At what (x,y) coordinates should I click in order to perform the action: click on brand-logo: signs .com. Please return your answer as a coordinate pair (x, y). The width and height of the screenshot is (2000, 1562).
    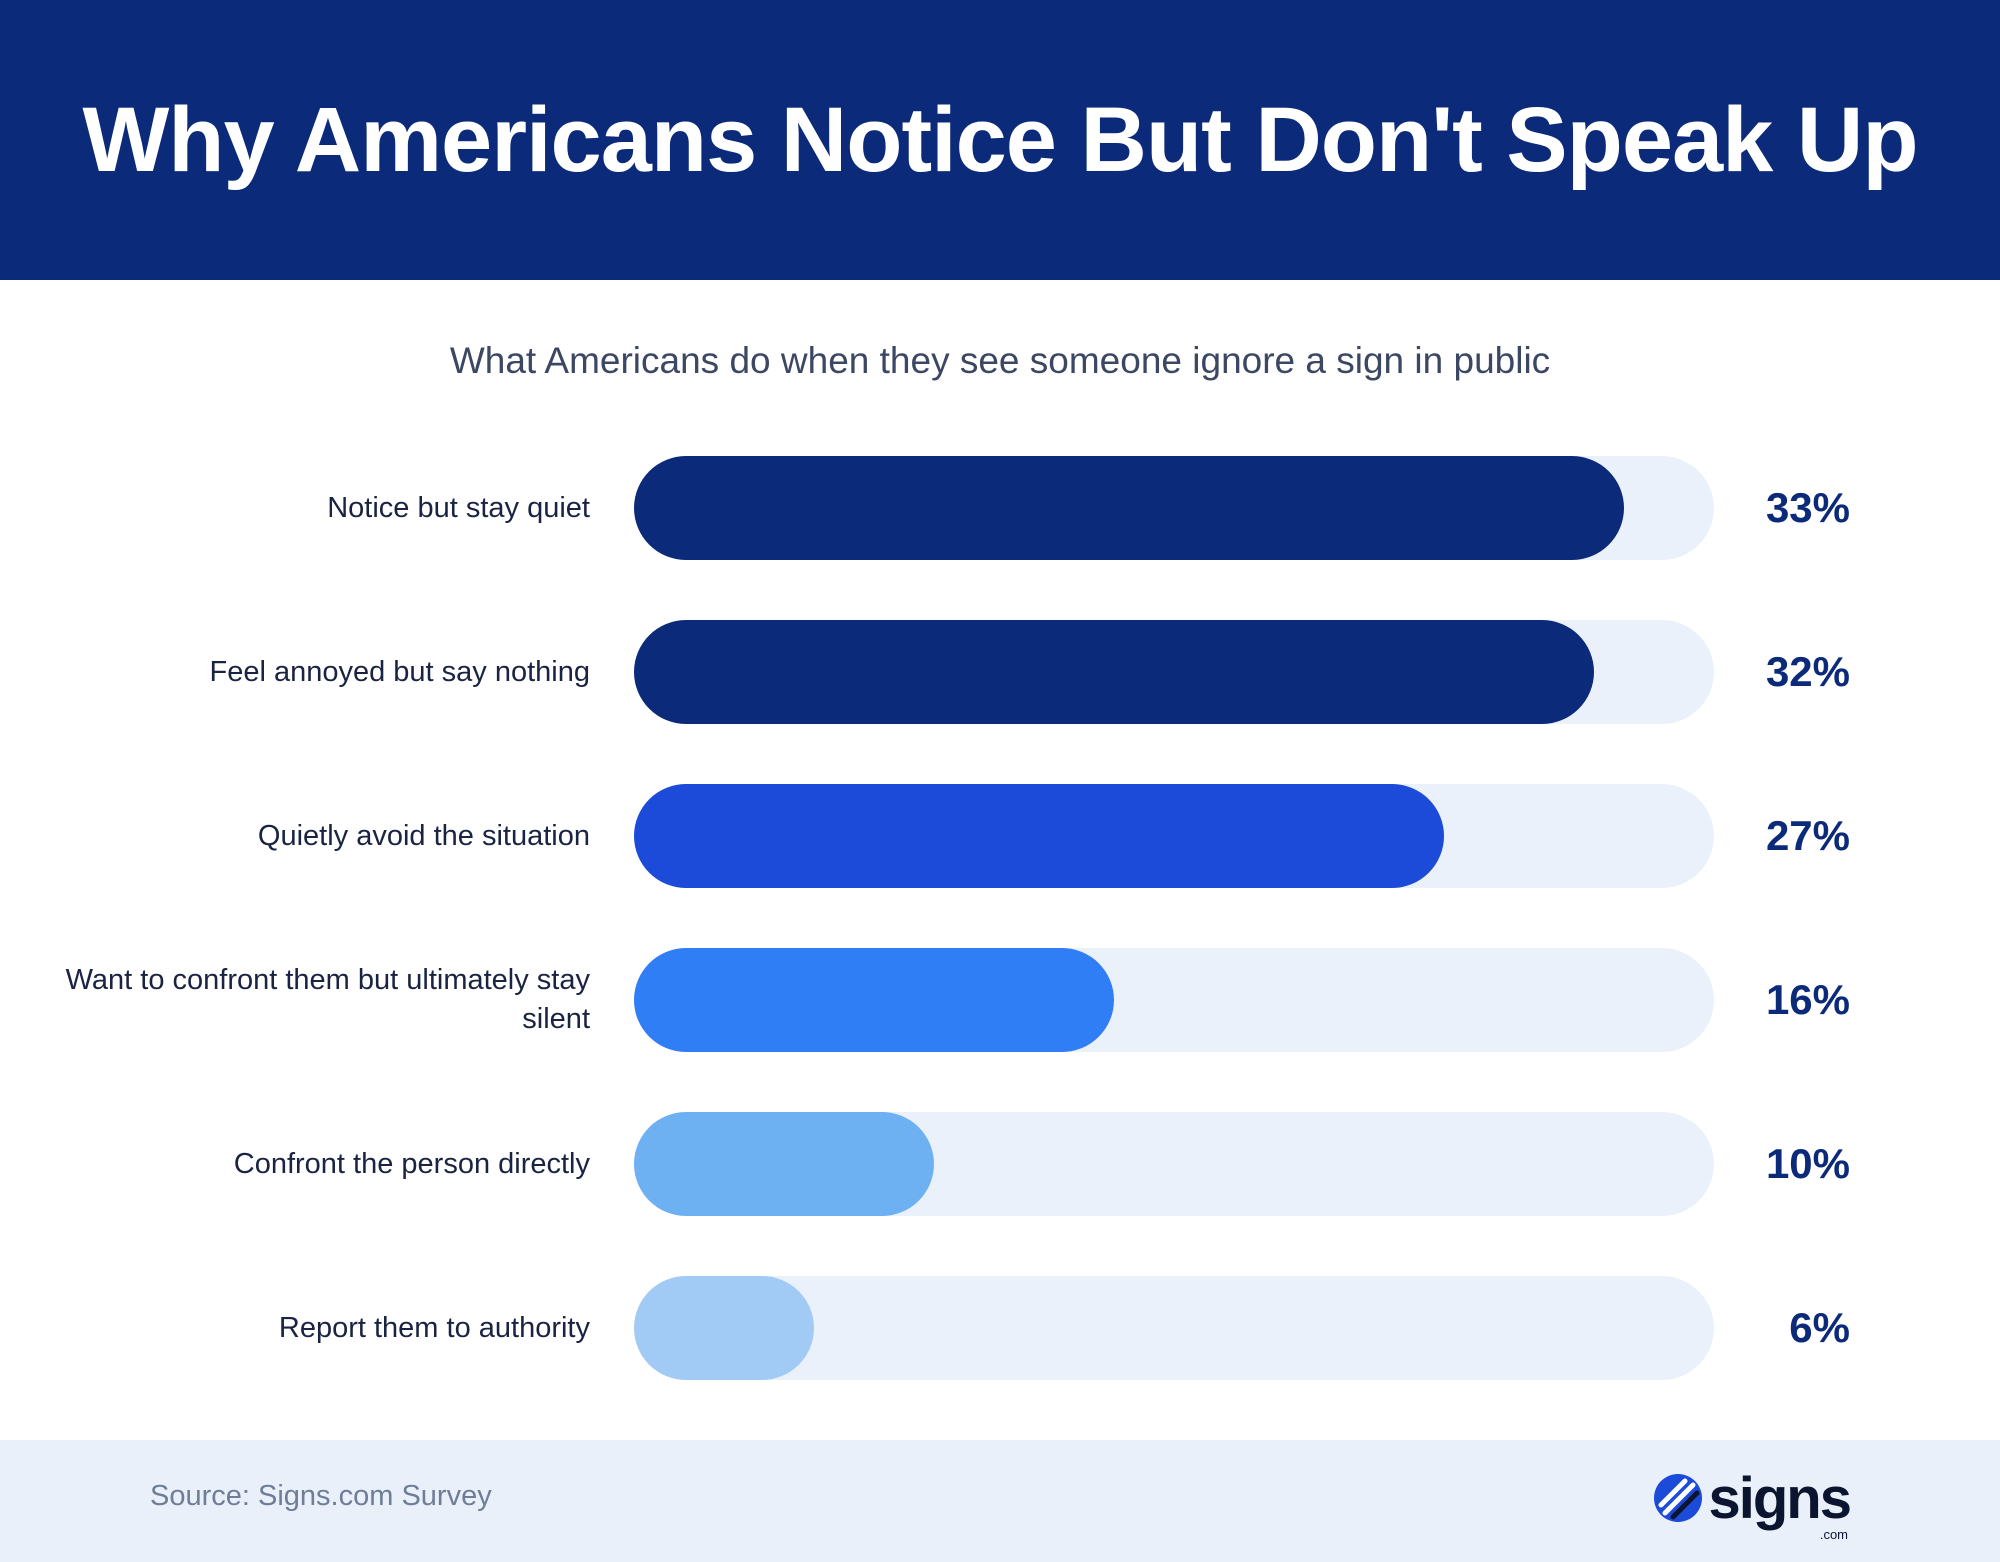
    Looking at the image, I should click on (1751, 1500).